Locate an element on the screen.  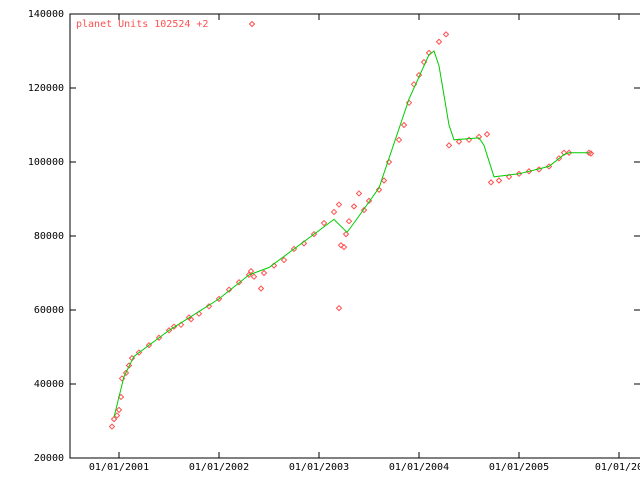
x-tick-label: 01/01/20 is located at coordinates (617, 467).